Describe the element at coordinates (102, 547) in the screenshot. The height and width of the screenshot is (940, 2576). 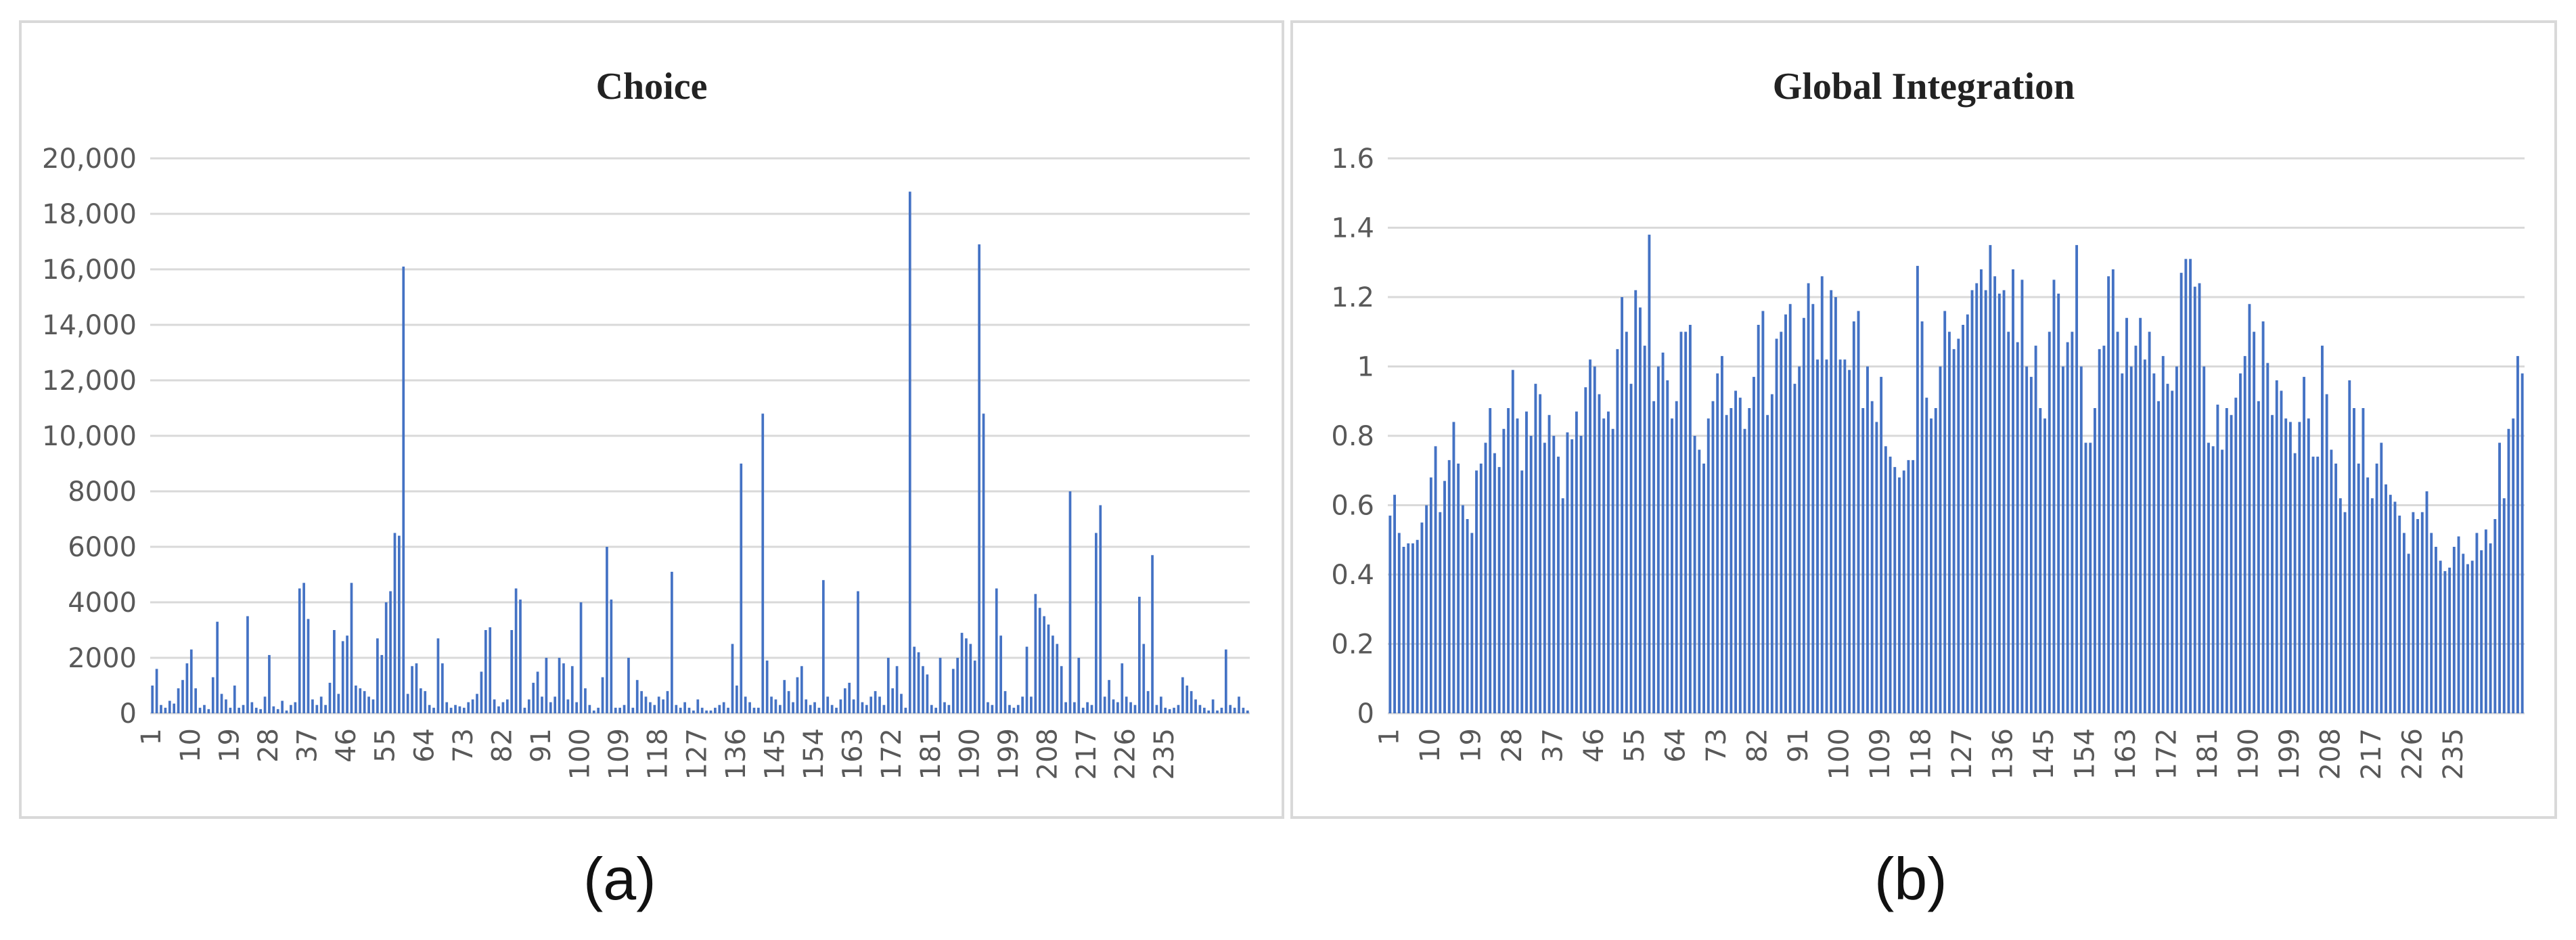
I see `y-tick-label: 6000` at that location.